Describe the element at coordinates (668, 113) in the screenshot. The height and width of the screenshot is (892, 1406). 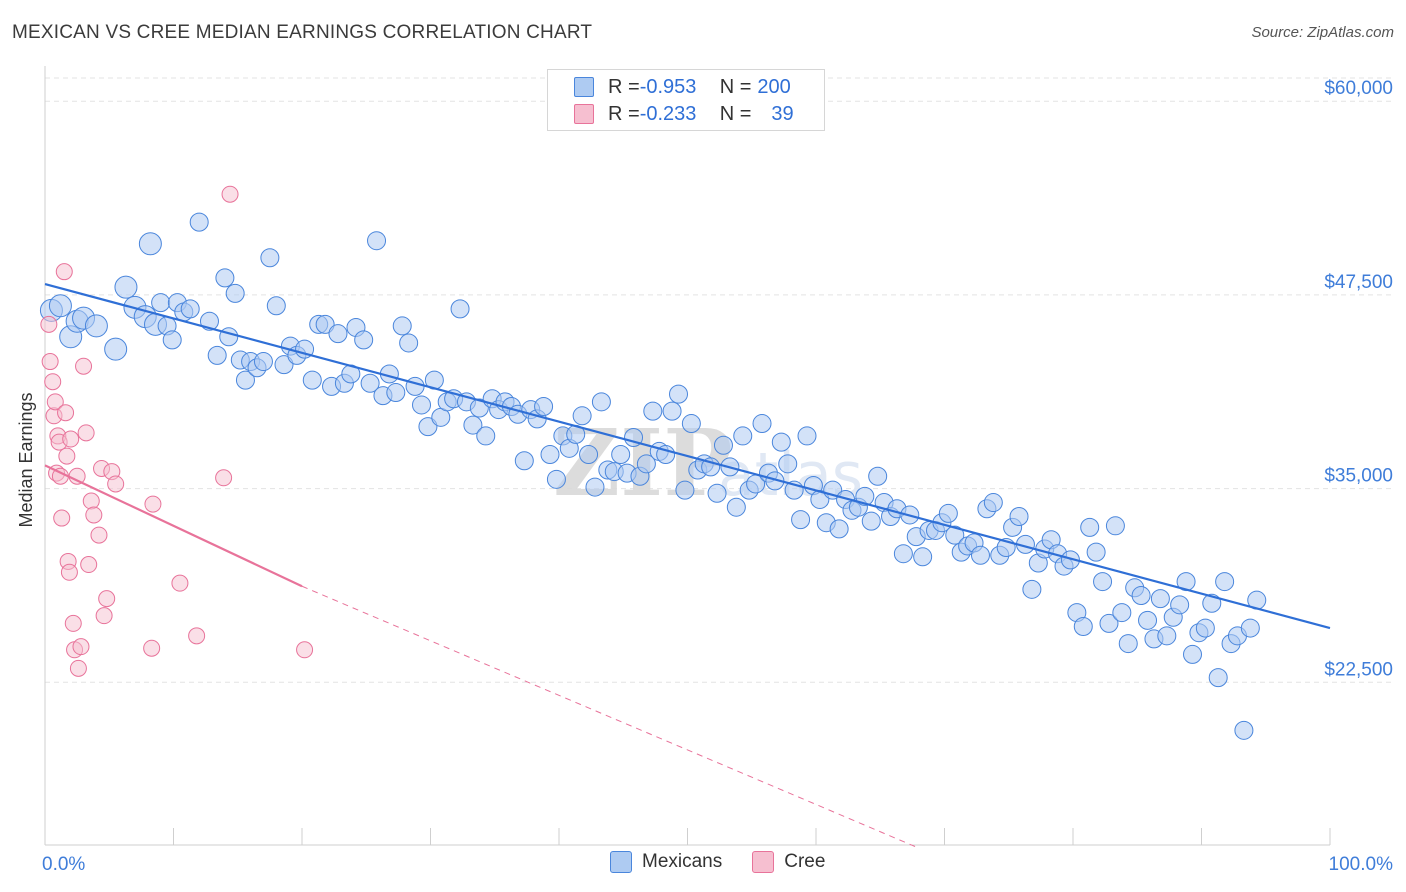
I see `legend-r-value: -0.233` at that location.